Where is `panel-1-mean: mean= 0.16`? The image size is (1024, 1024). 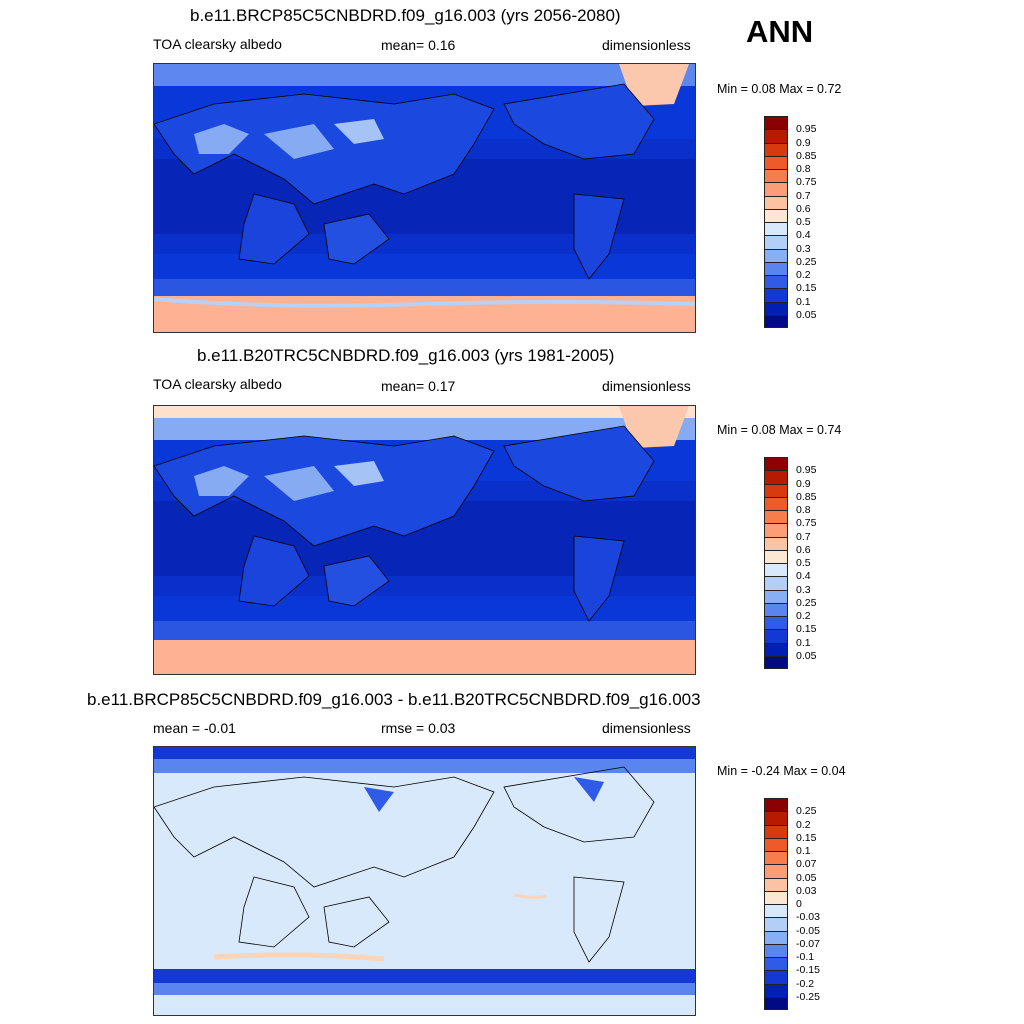 panel-1-mean: mean= 0.16 is located at coordinates (418, 45).